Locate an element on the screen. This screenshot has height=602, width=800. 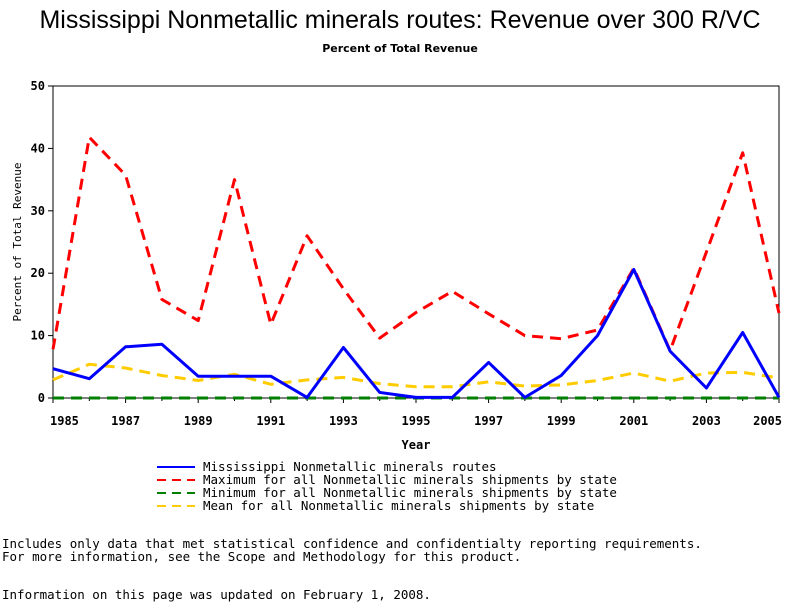
x-tick-label: 1995 is located at coordinates (416, 421).